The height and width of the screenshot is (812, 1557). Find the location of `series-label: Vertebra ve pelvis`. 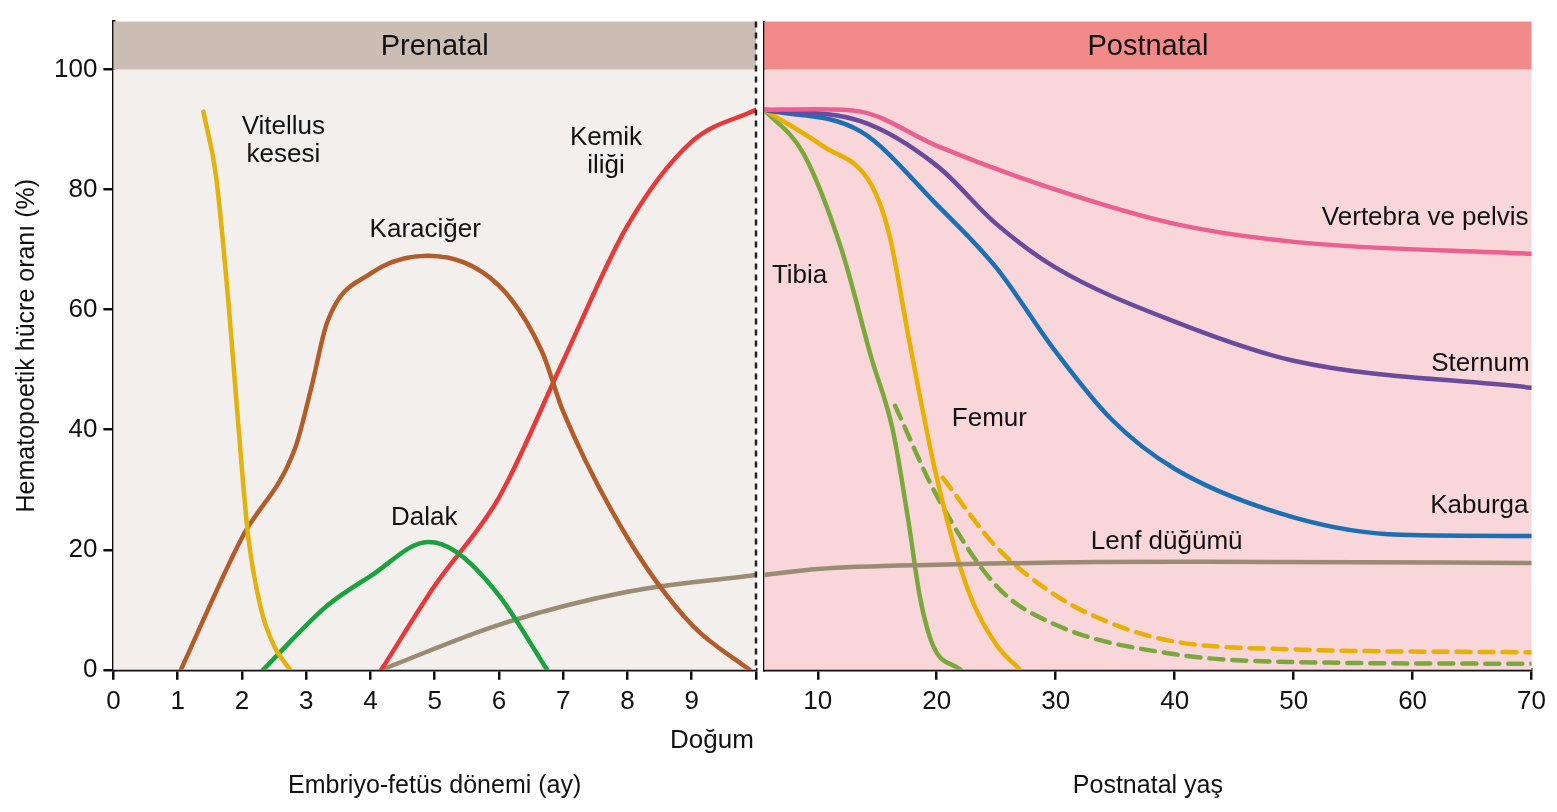

series-label: Vertebra ve pelvis is located at coordinates (1425, 216).